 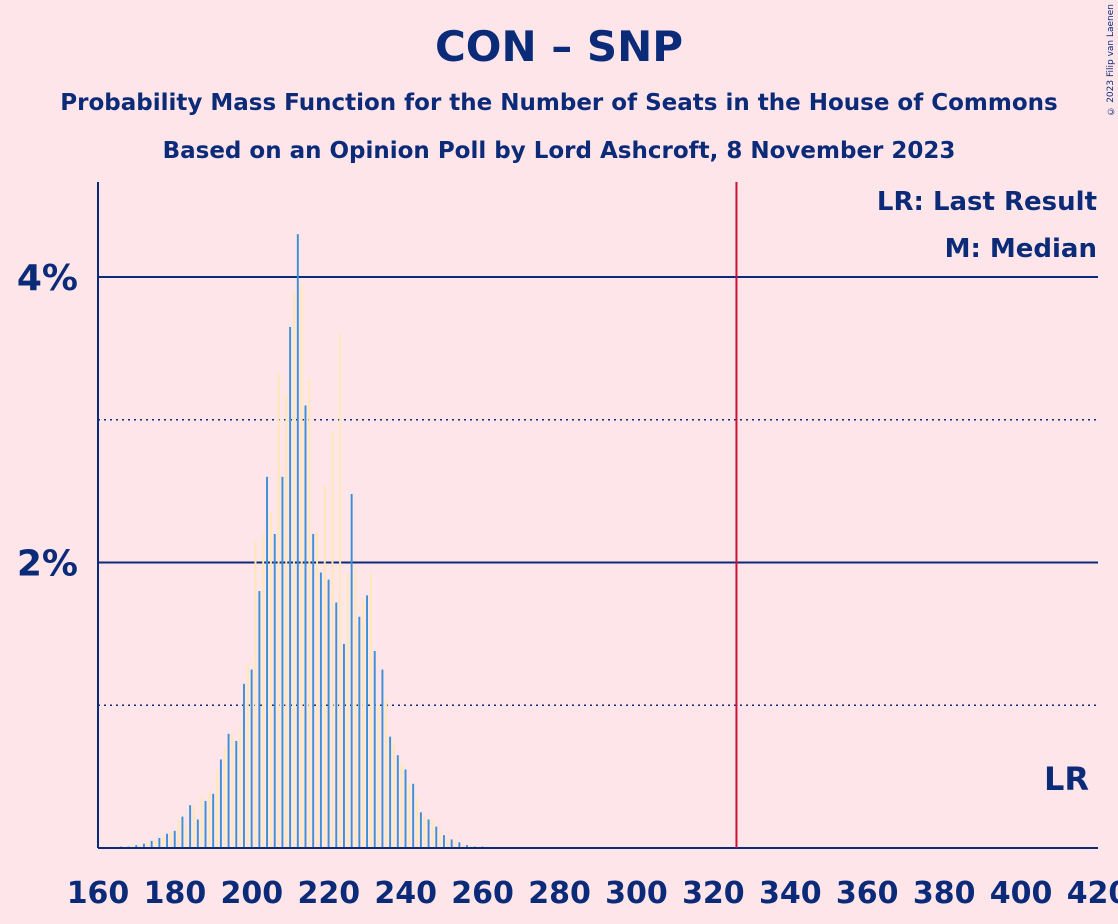 I want to click on x-tick-label: 160, so click(x=98, y=893).